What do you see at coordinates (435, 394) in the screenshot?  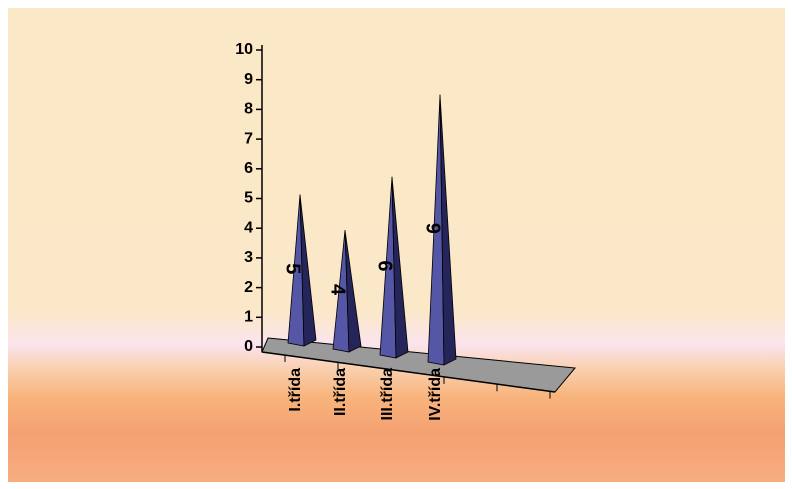 I see `x-tick-label: IV.třída` at bounding box center [435, 394].